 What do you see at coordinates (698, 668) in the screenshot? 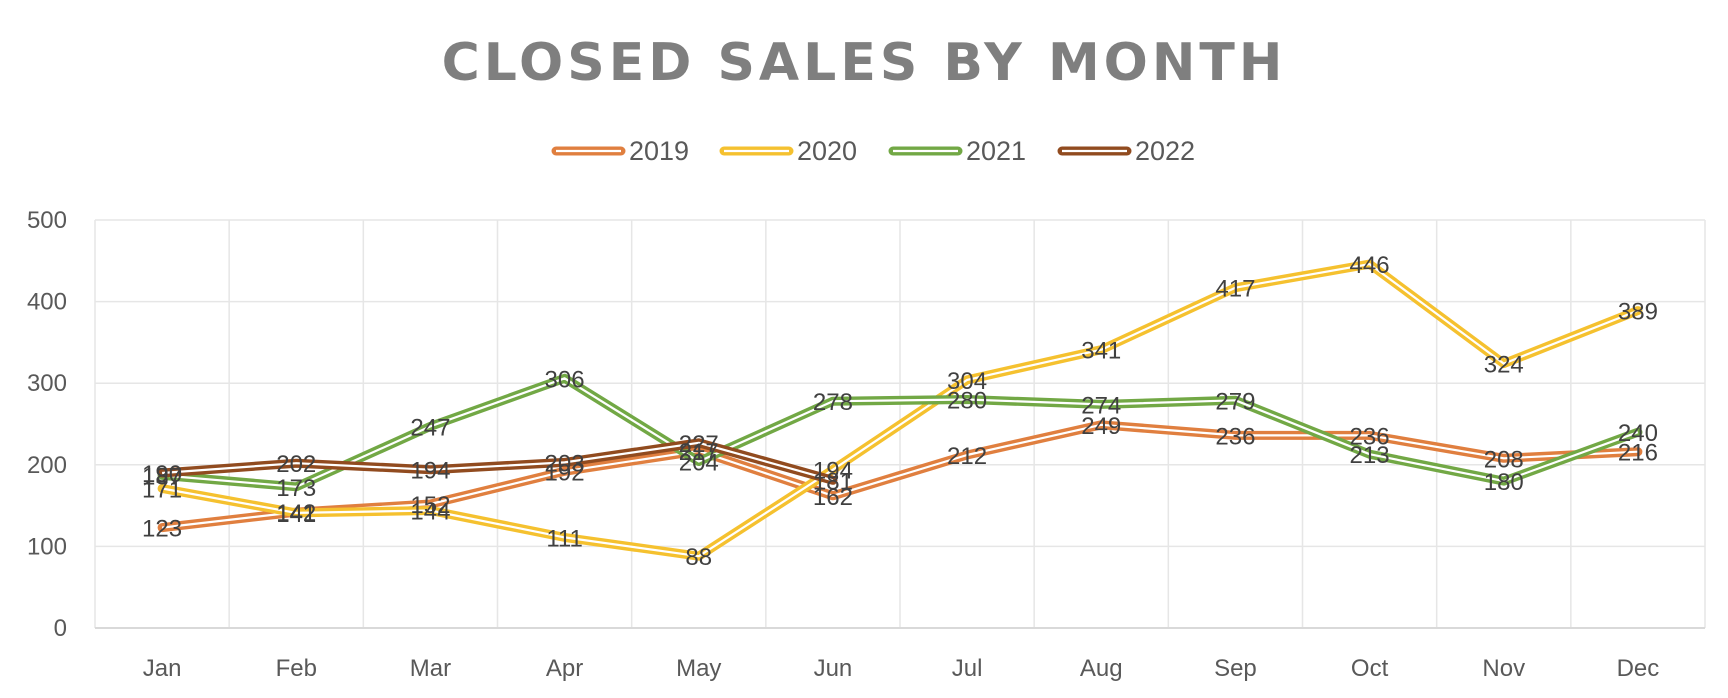
I see `x-tick-label: May` at bounding box center [698, 668].